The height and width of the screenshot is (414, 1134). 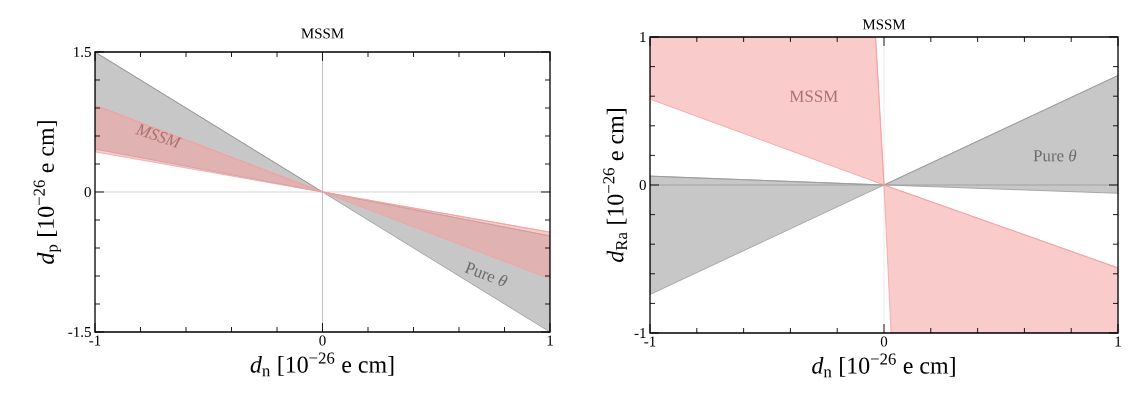 I want to click on y-tick-label: -1.5, so click(x=79, y=332).